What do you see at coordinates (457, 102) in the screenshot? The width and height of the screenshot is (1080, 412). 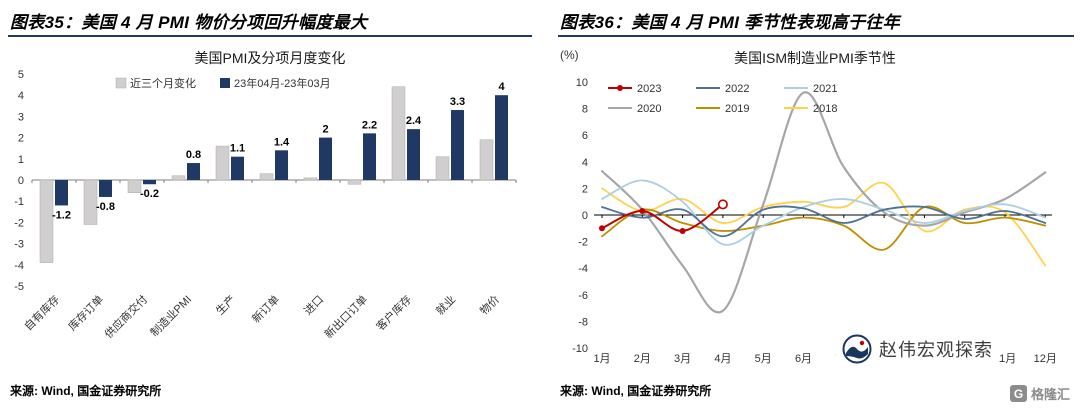 I see `bar-value-label: 3.3` at bounding box center [457, 102].